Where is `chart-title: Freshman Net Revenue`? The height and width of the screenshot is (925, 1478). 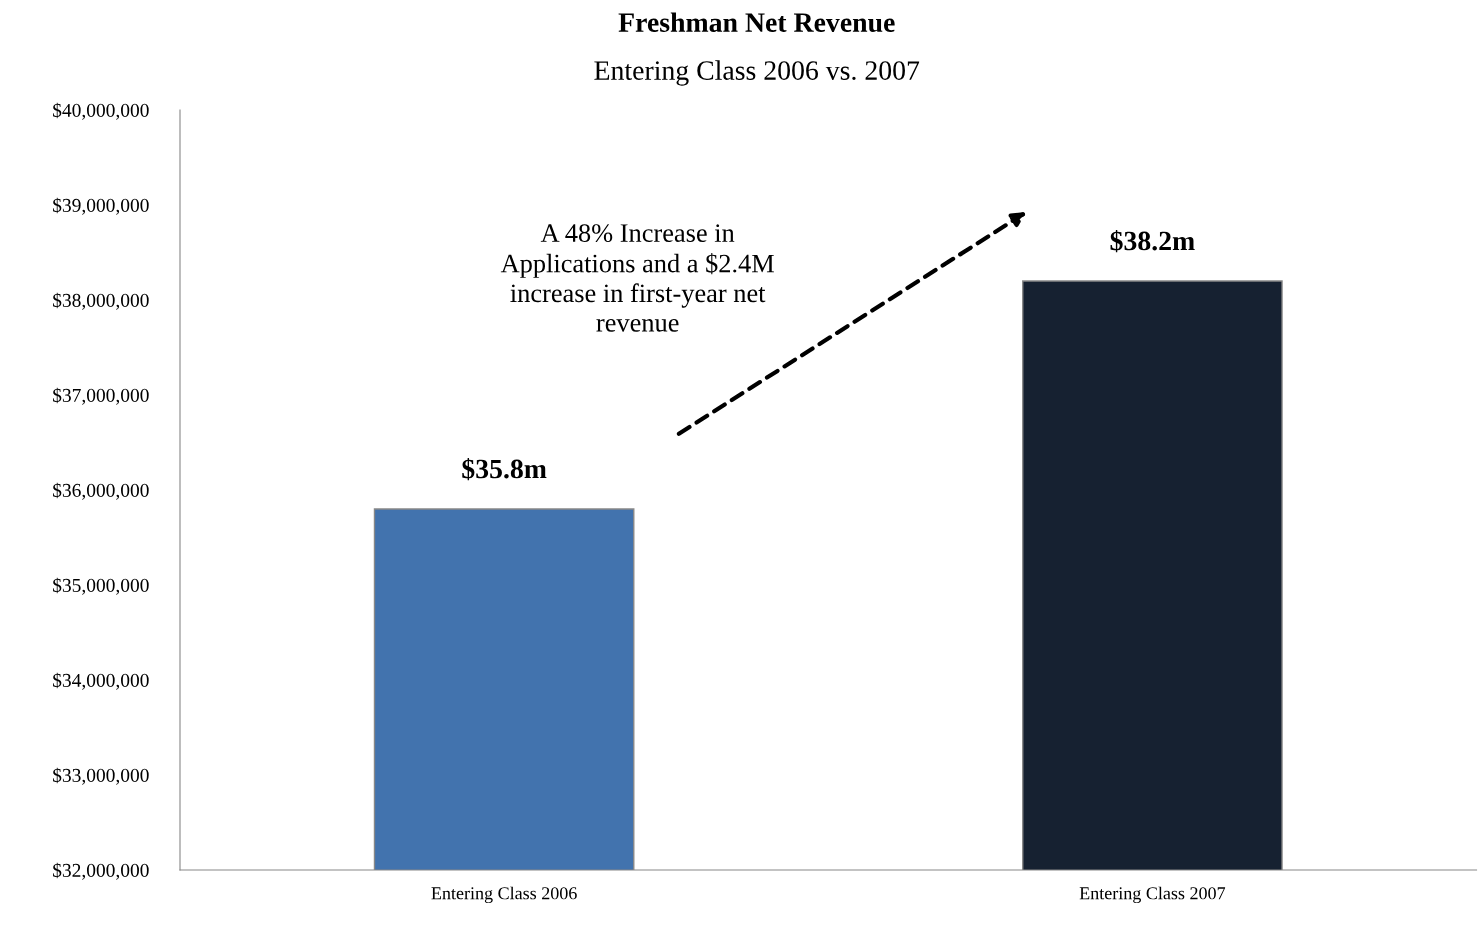 chart-title: Freshman Net Revenue is located at coordinates (756, 22).